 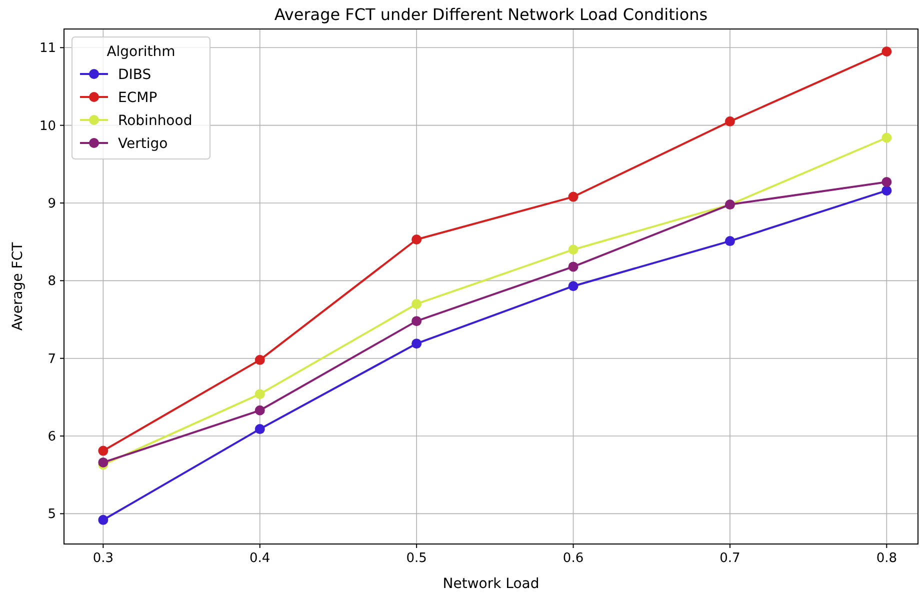 What do you see at coordinates (155, 121) in the screenshot?
I see `legend-label: Robinhood` at bounding box center [155, 121].